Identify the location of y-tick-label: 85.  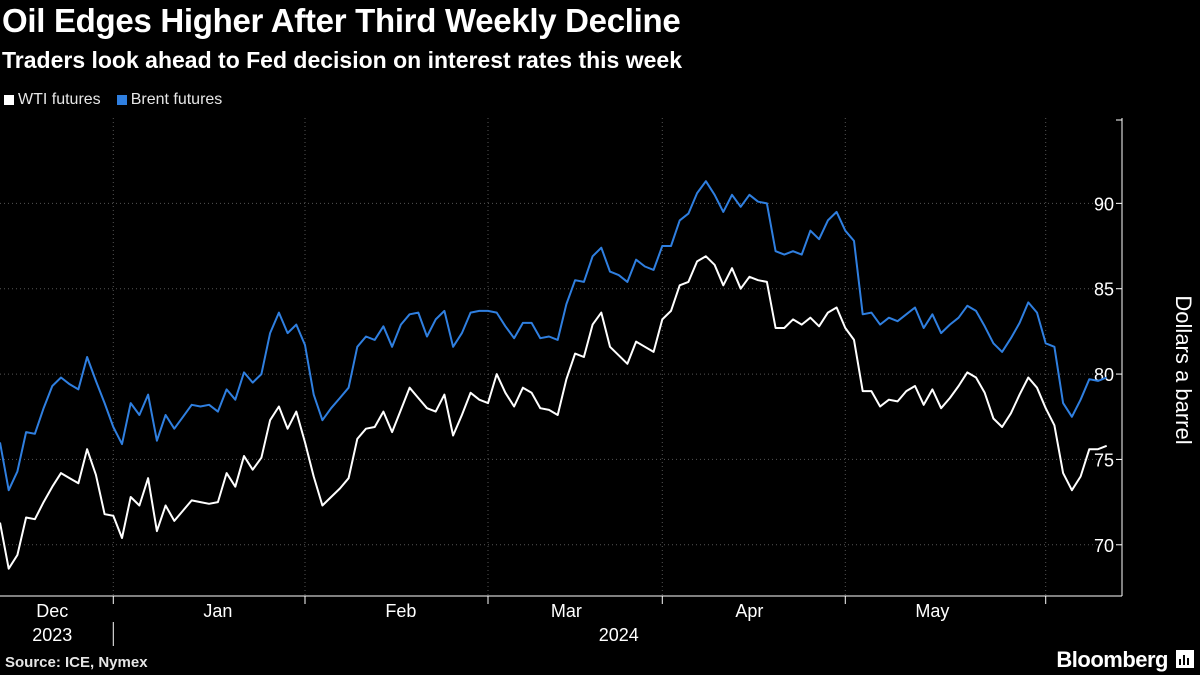
(1104, 290).